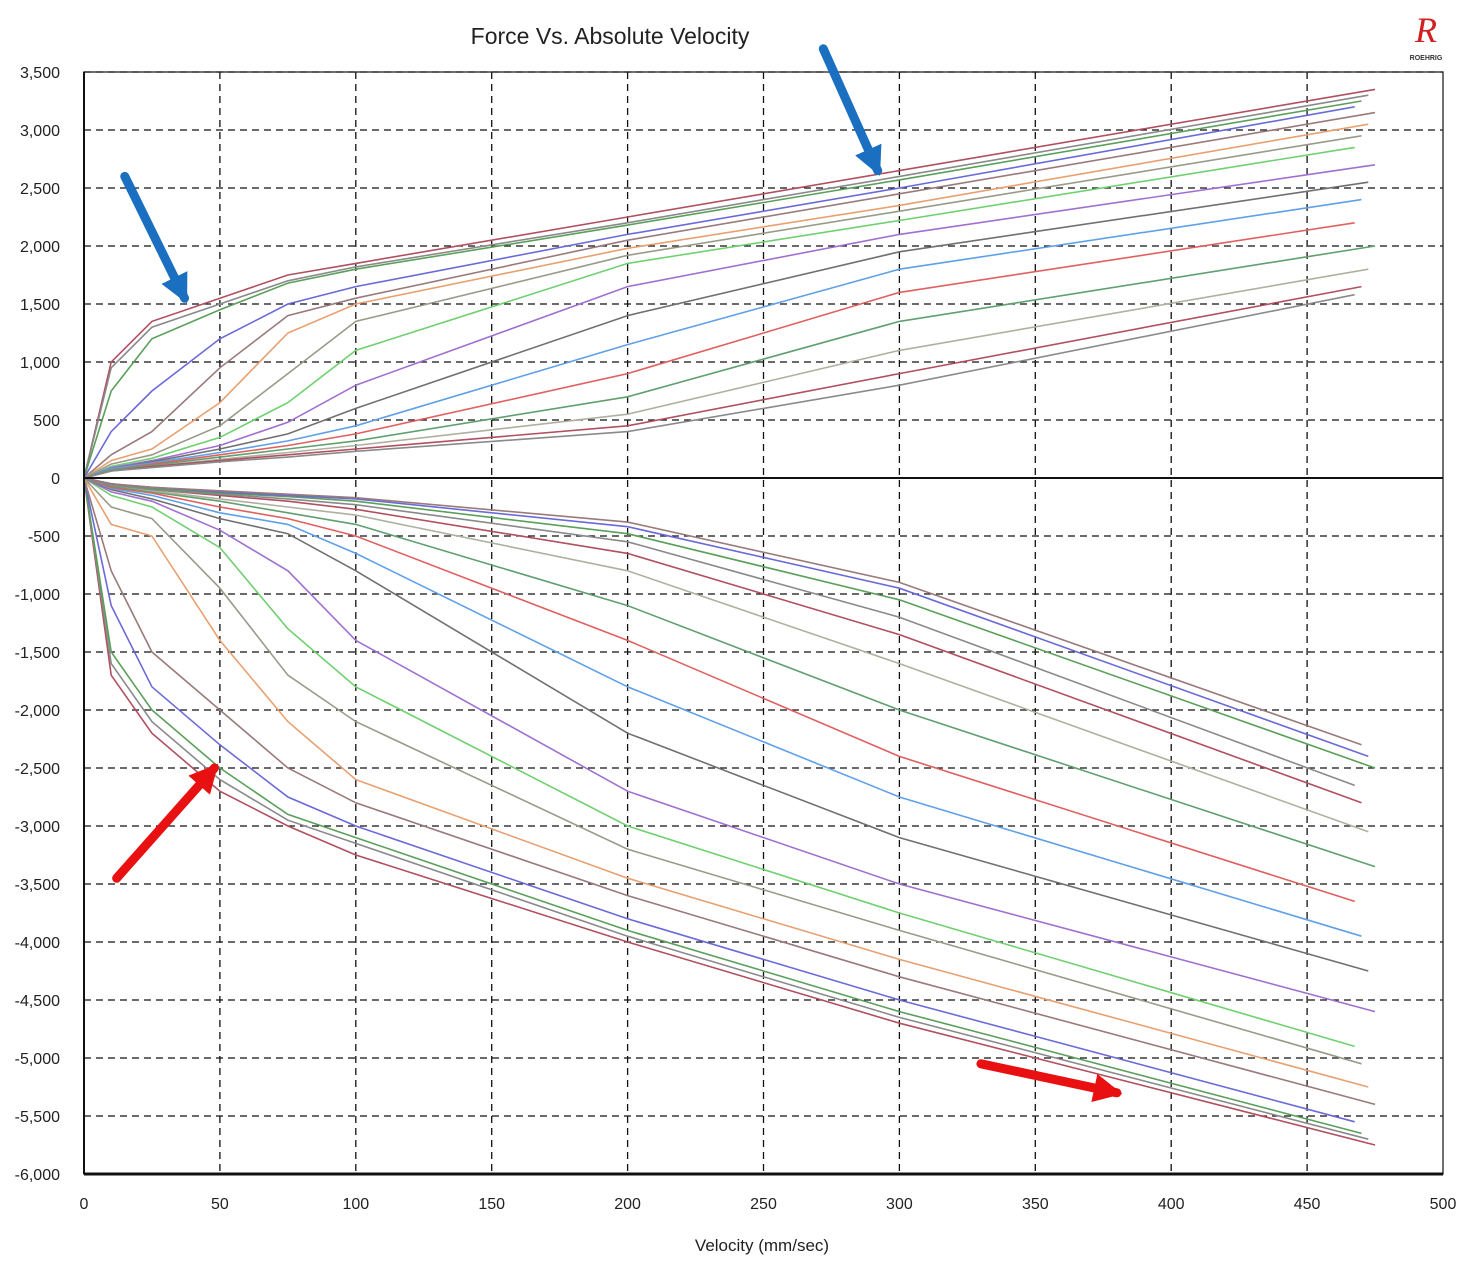 The width and height of the screenshot is (1477, 1266). What do you see at coordinates (1171, 1204) in the screenshot?
I see `x-tick-label: 400` at bounding box center [1171, 1204].